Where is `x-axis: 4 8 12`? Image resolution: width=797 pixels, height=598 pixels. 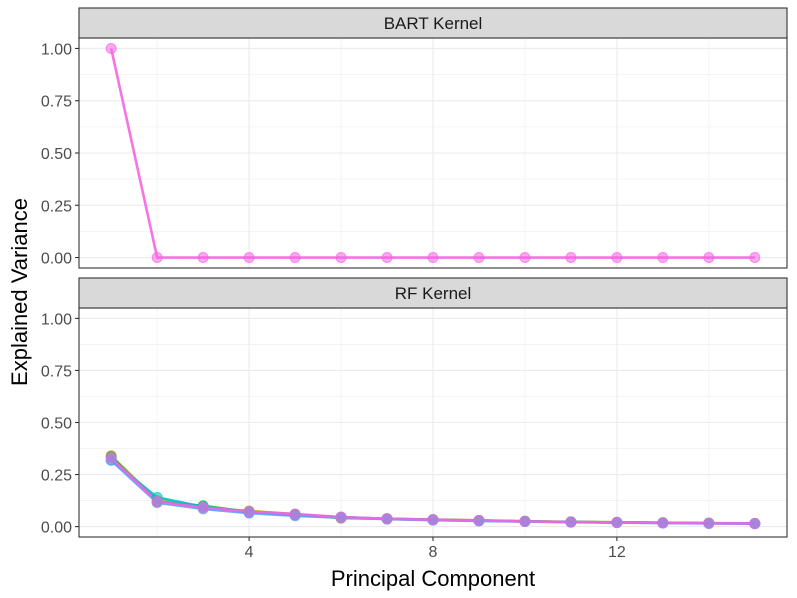 x-axis: 4 8 12 is located at coordinates (435, 549).